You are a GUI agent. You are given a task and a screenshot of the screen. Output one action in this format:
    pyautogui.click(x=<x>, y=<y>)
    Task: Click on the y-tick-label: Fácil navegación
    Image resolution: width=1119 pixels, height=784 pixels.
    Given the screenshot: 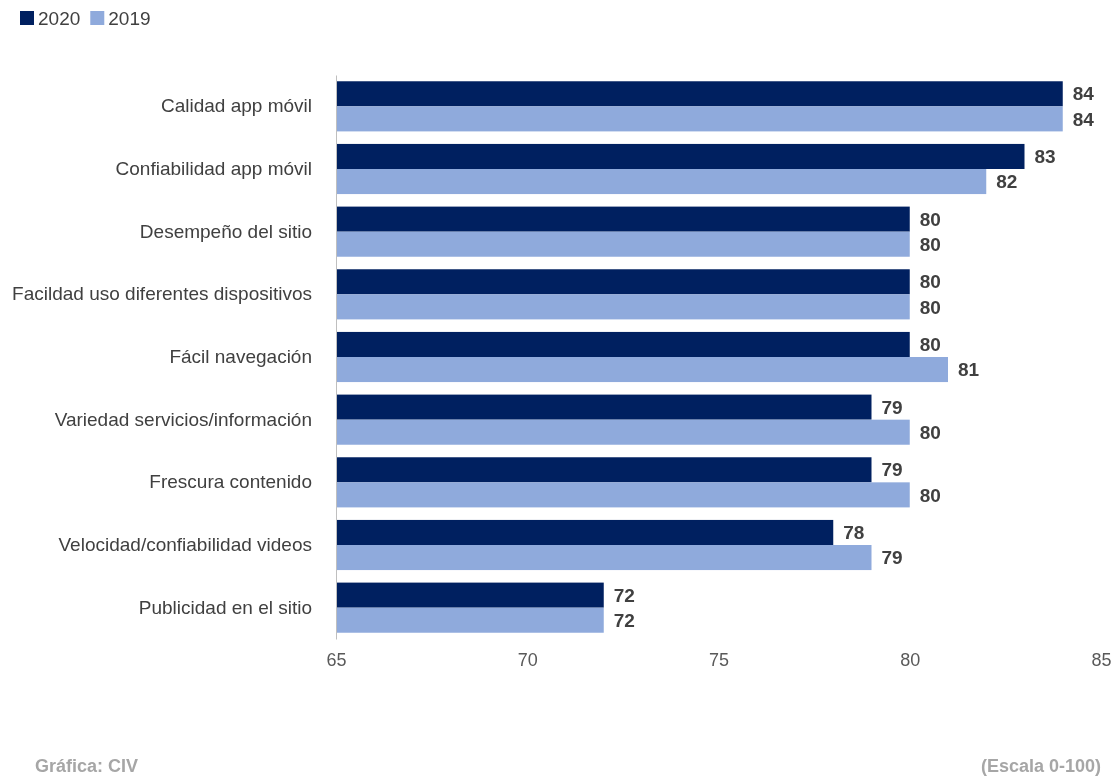 What is the action you would take?
    pyautogui.click(x=240, y=357)
    